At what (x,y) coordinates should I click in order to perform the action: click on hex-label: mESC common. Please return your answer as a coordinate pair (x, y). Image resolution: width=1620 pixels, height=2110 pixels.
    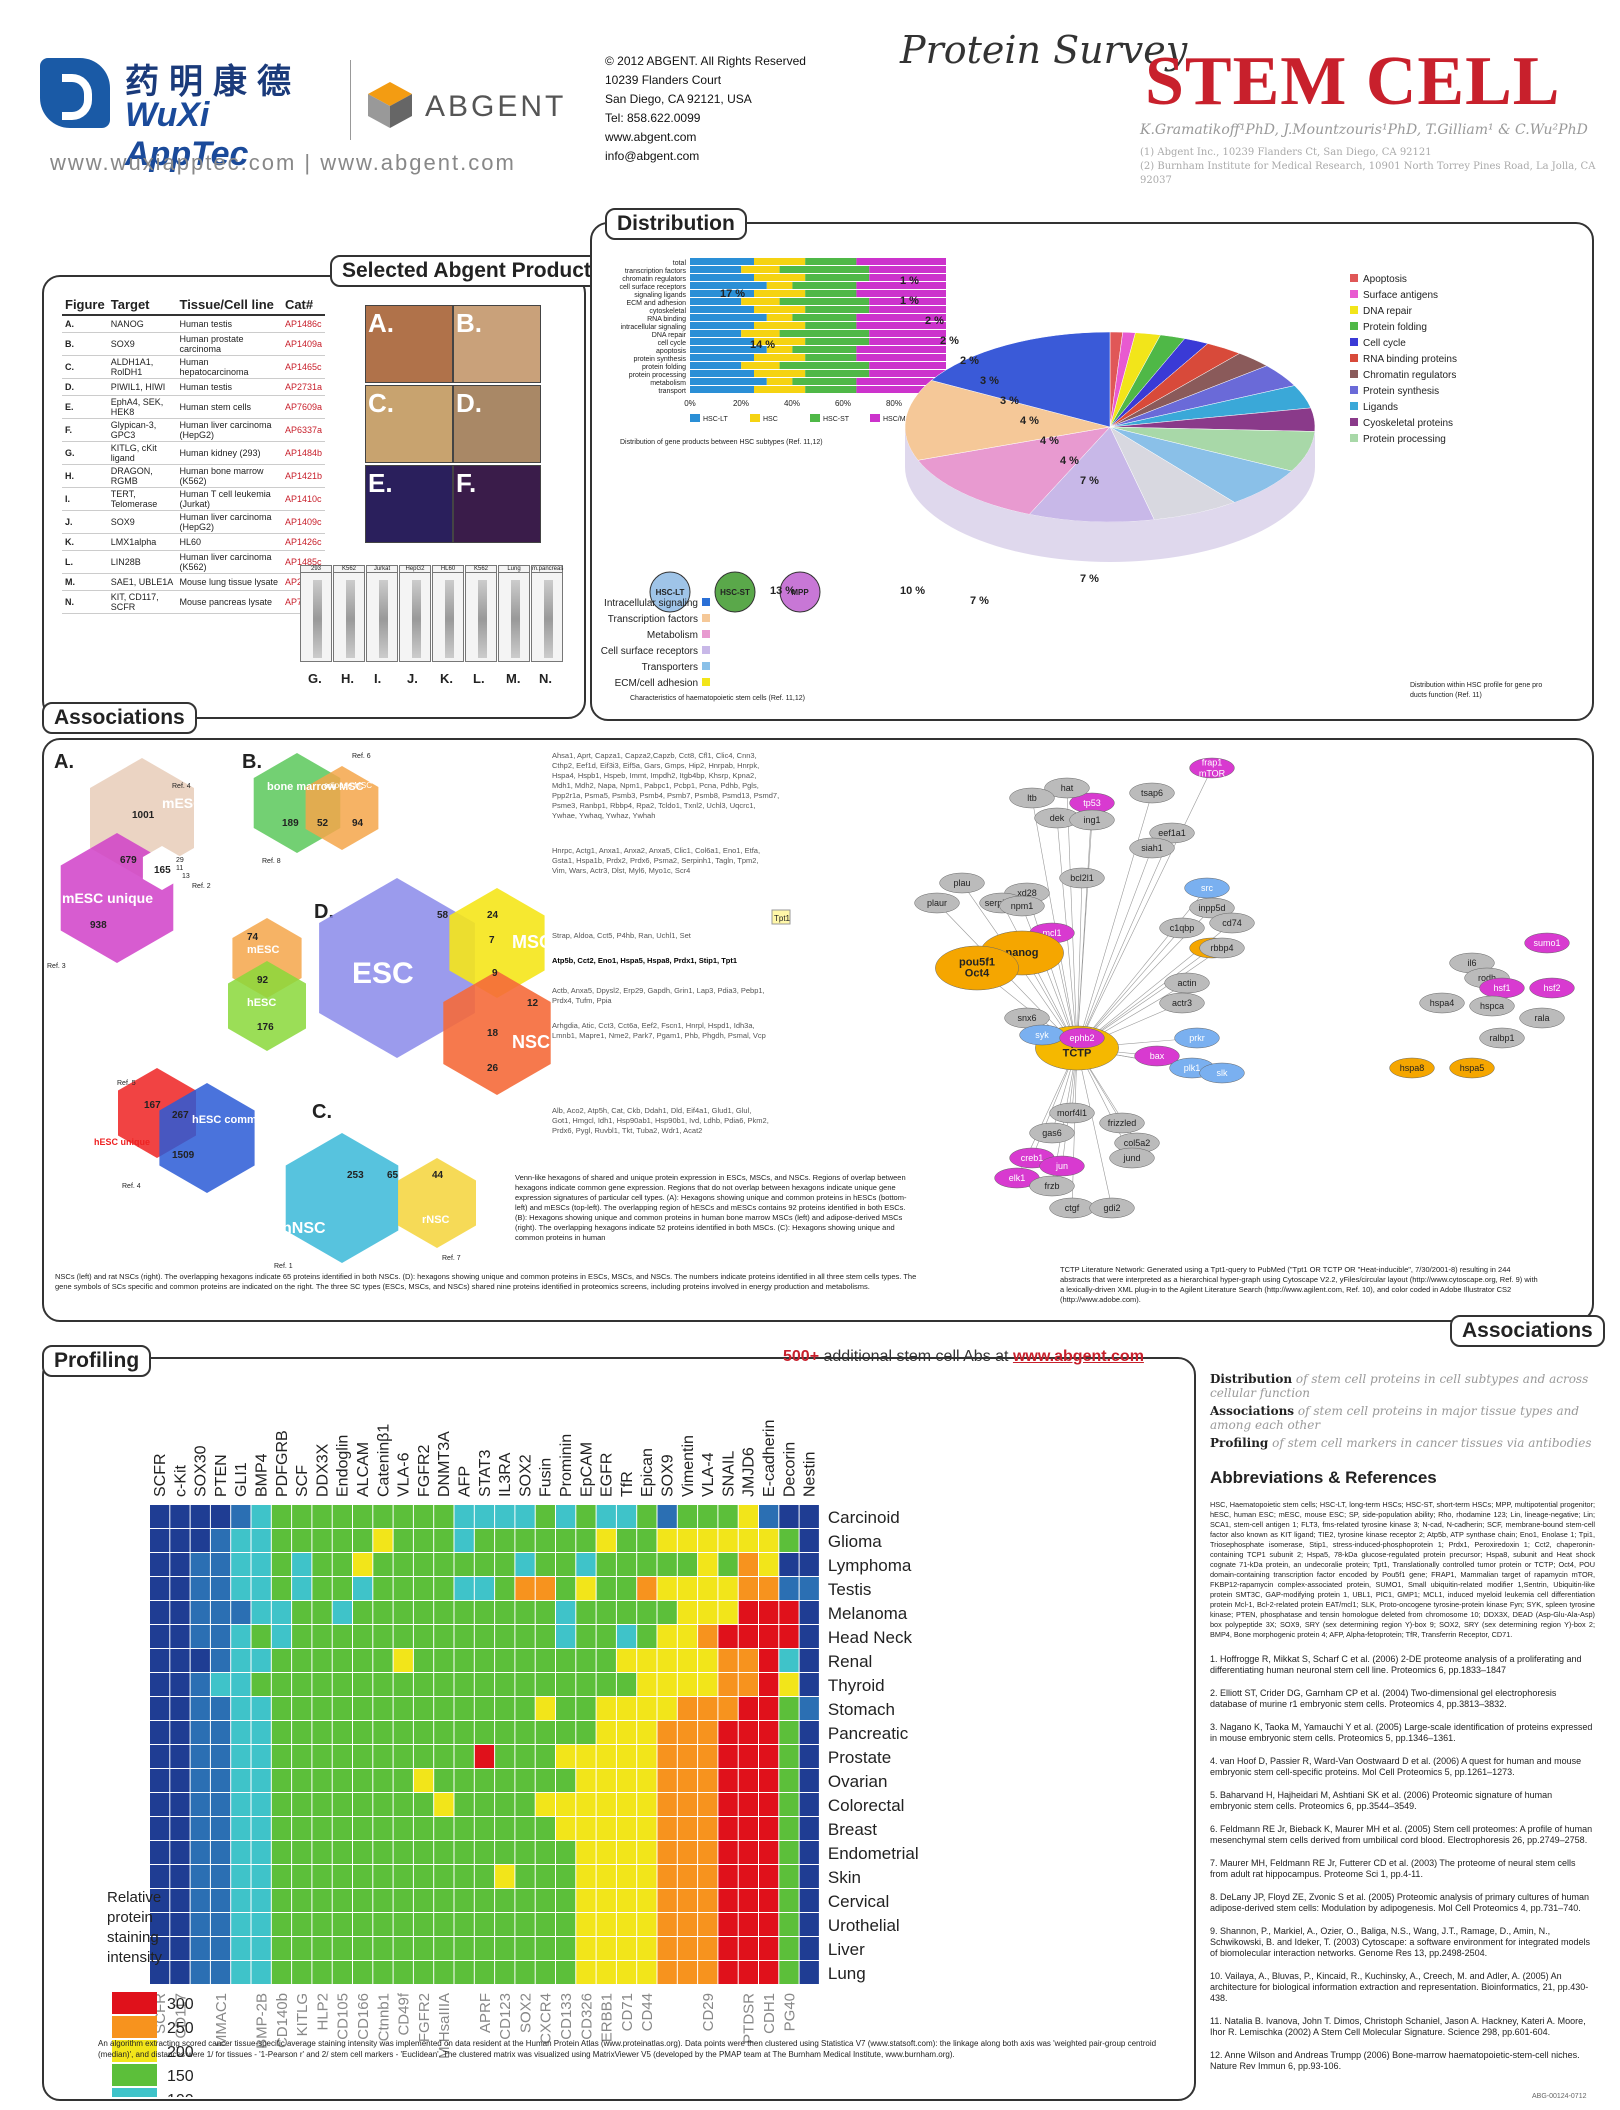
    Looking at the image, I should click on (213, 803).